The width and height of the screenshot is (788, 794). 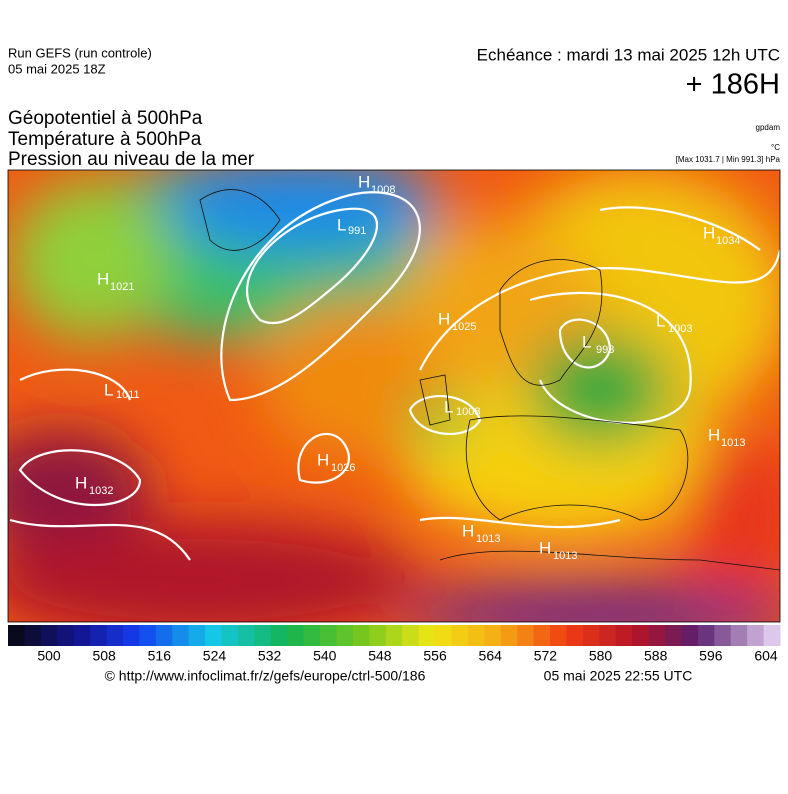 What do you see at coordinates (105, 118) in the screenshot?
I see `title: Géopotentiel à 500hPa` at bounding box center [105, 118].